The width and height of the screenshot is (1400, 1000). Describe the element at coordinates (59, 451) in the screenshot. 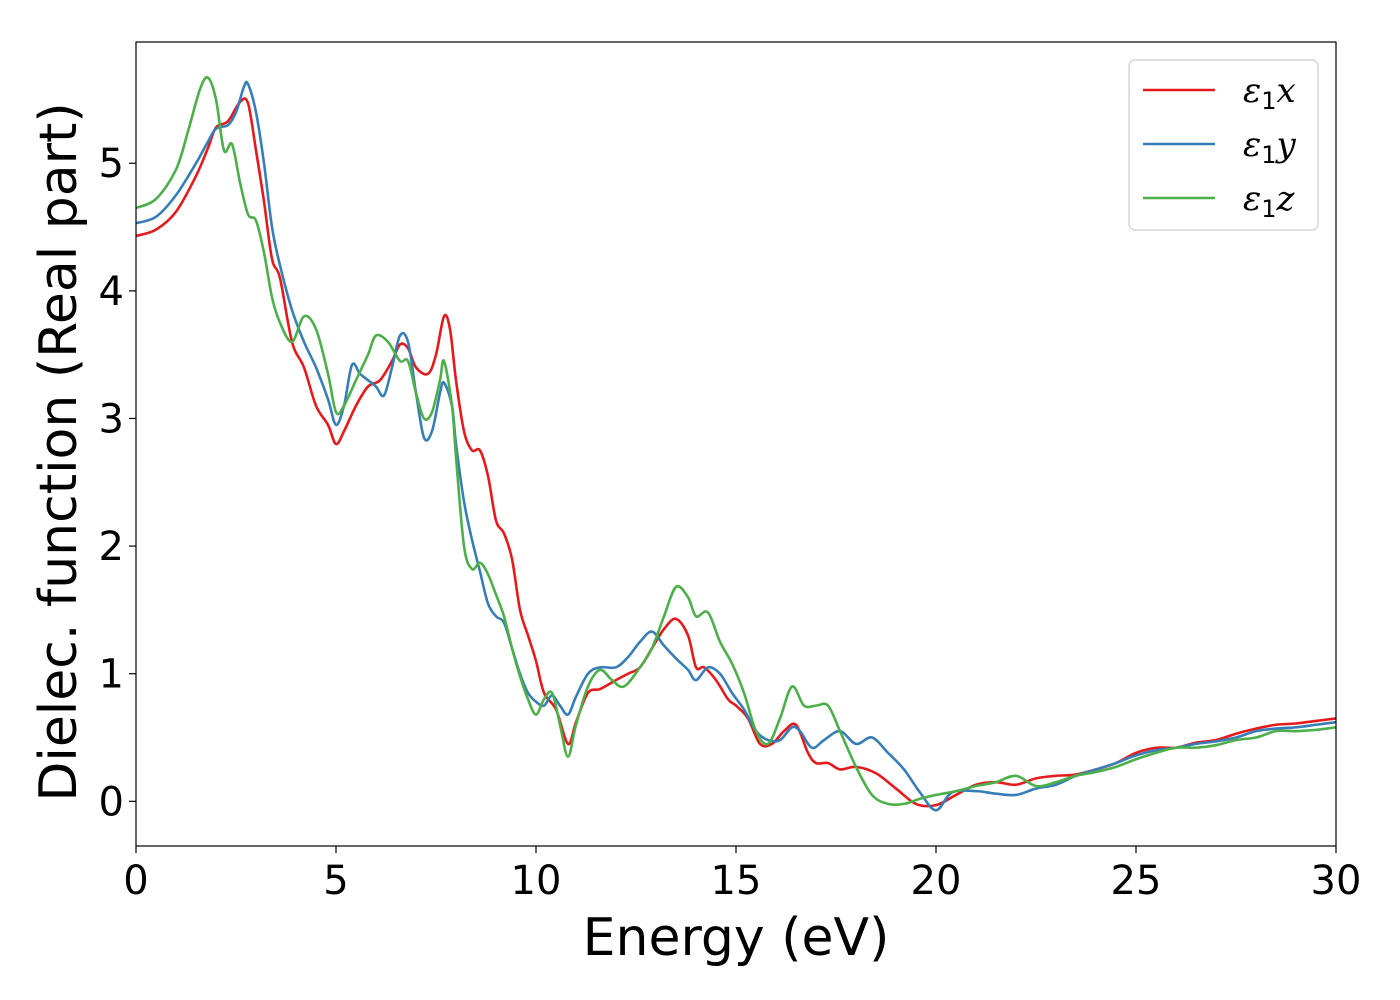

I see `y-axis-title: Dielec. function (Real part)` at that location.